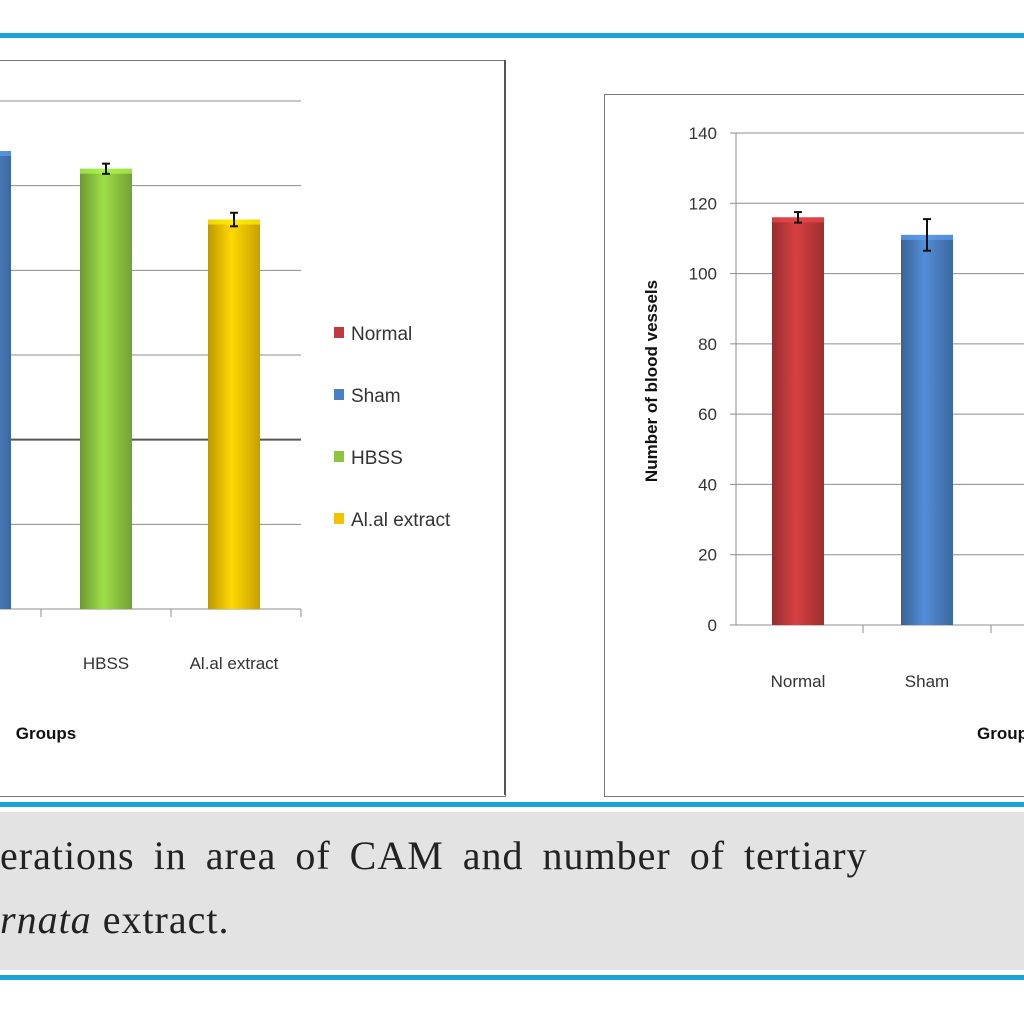  I want to click on caption-line-2: rnata extract., so click(115, 919).